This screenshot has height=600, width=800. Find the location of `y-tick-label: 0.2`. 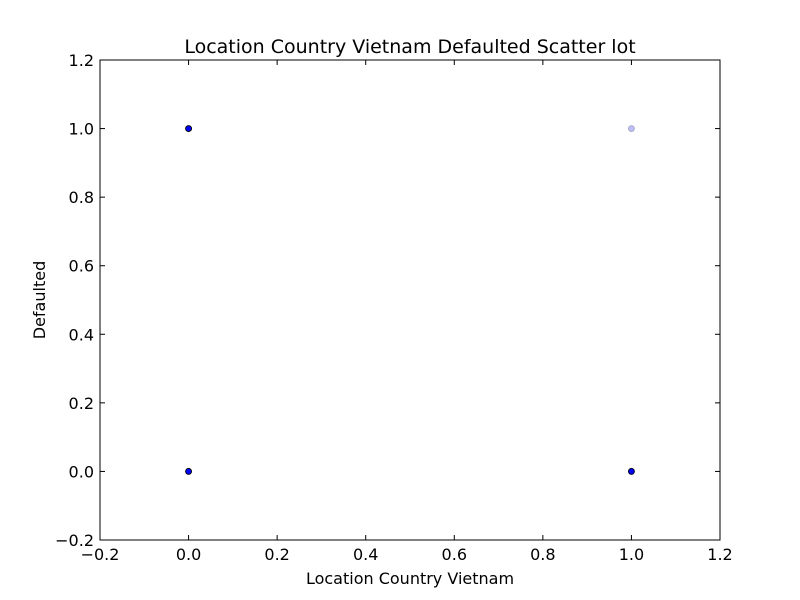

y-tick-label: 0.2 is located at coordinates (81, 403).